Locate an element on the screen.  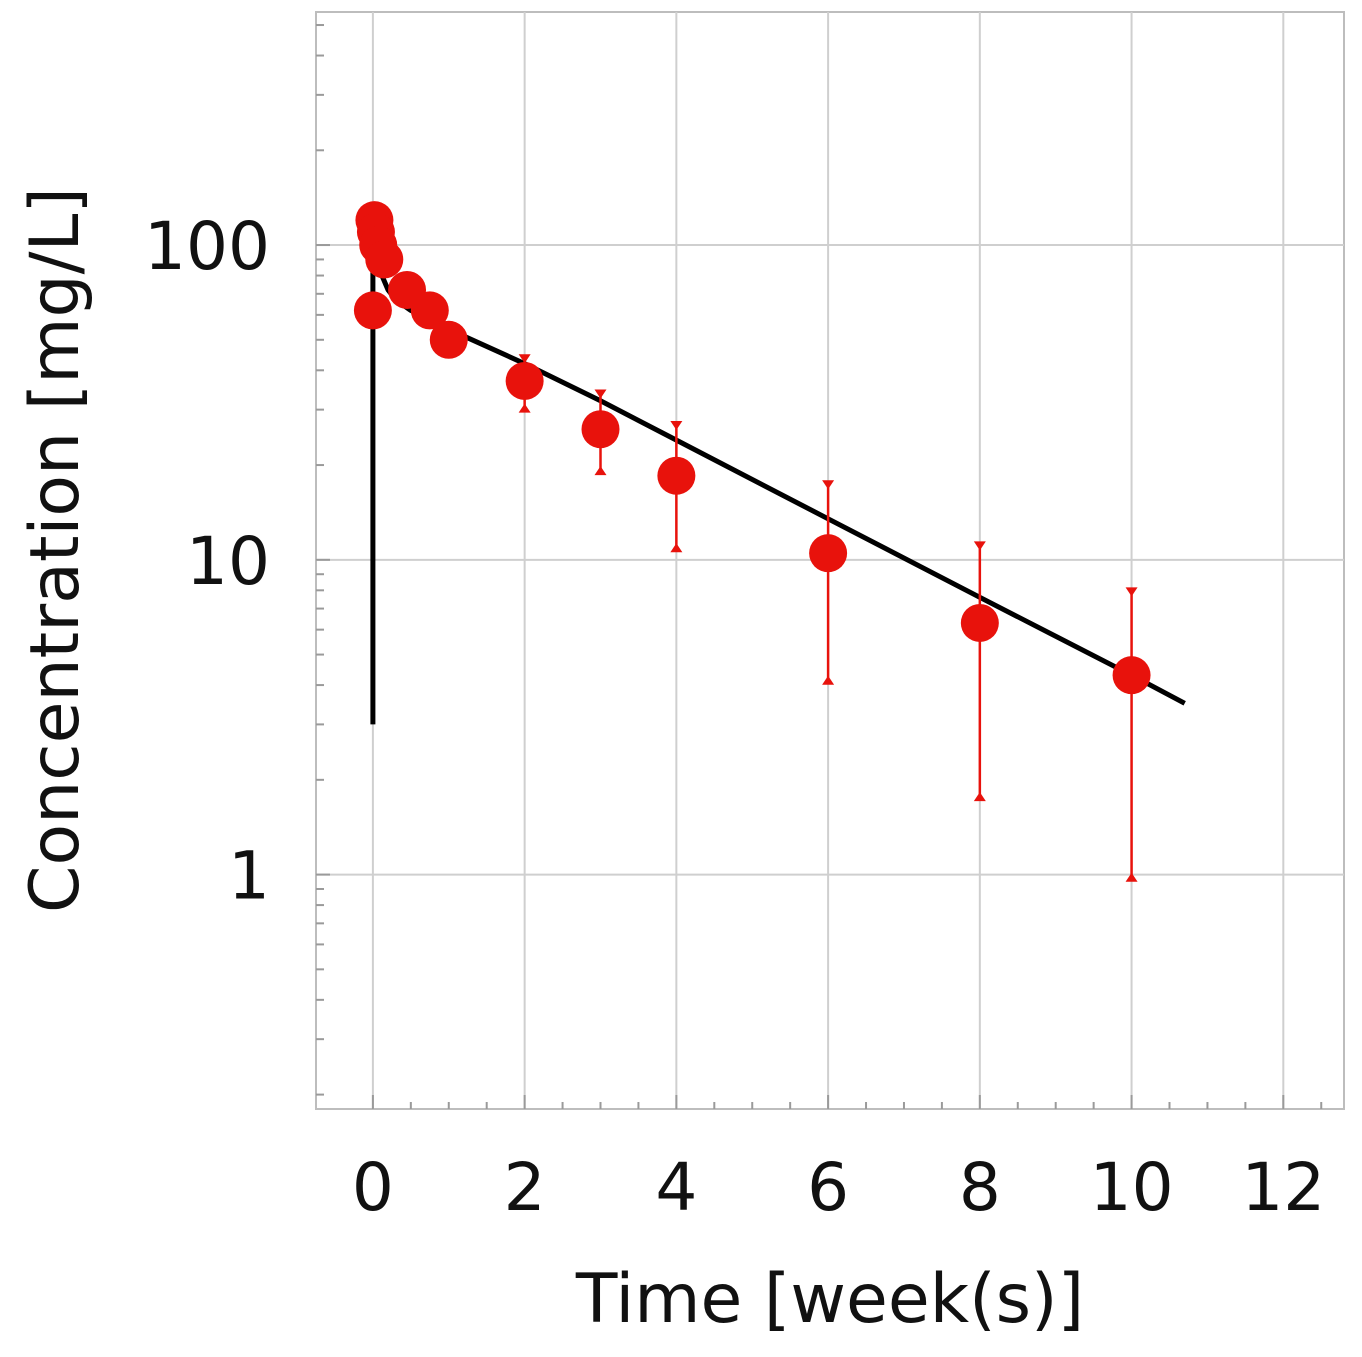
x-tick-label: 2 is located at coordinates (525, 1187).